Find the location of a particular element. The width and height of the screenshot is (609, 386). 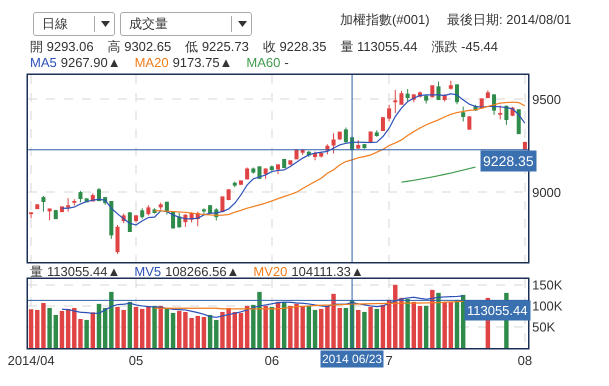

text: 高 9302.65 is located at coordinates (140, 46).